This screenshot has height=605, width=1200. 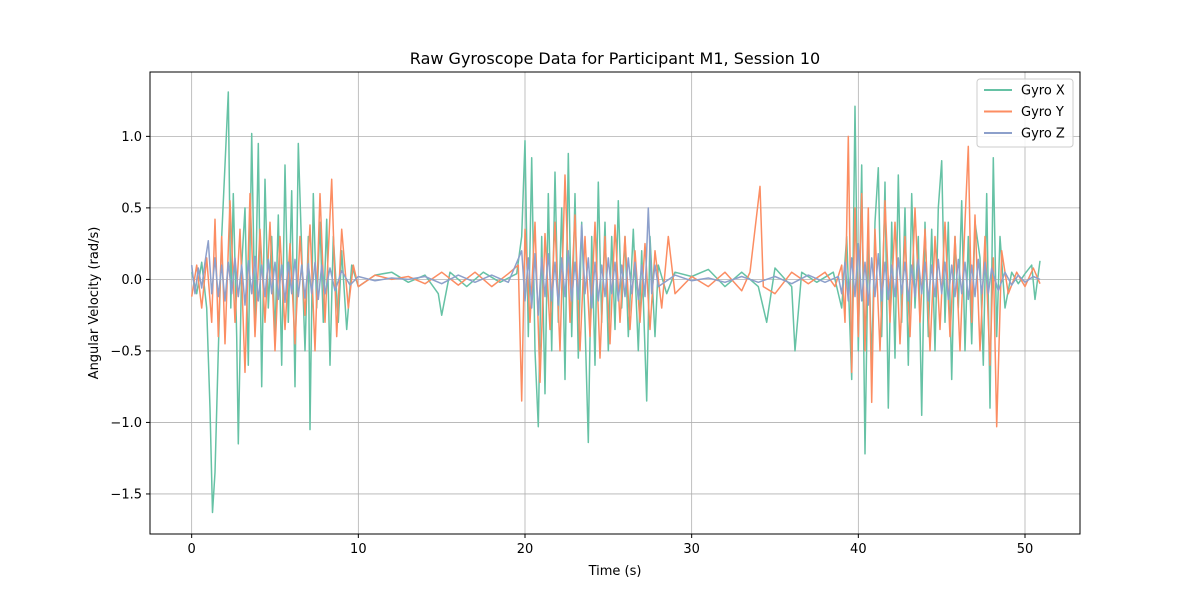 What do you see at coordinates (126, 423) in the screenshot?
I see `y-tick-label: −1.0` at bounding box center [126, 423].